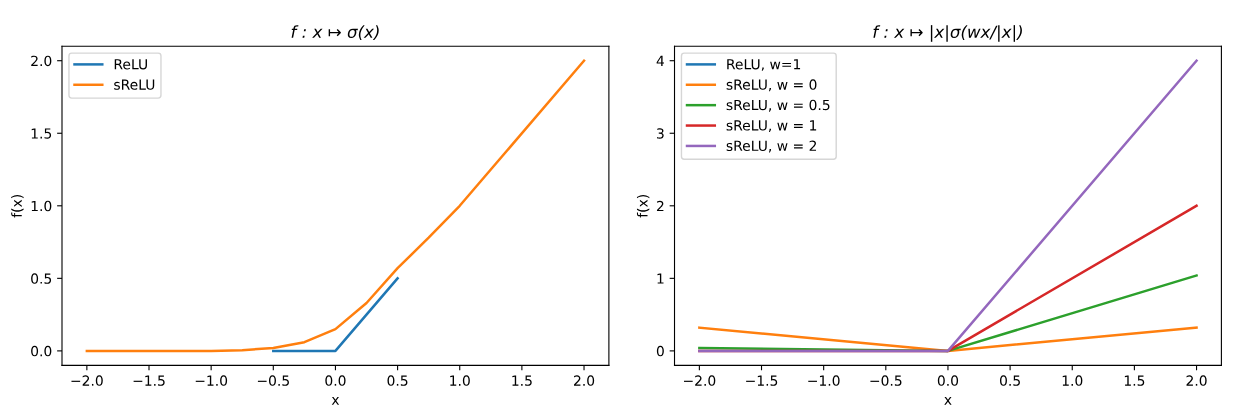 The width and height of the screenshot is (1240, 420). I want to click on y-tick-label: 0, so click(660, 351).